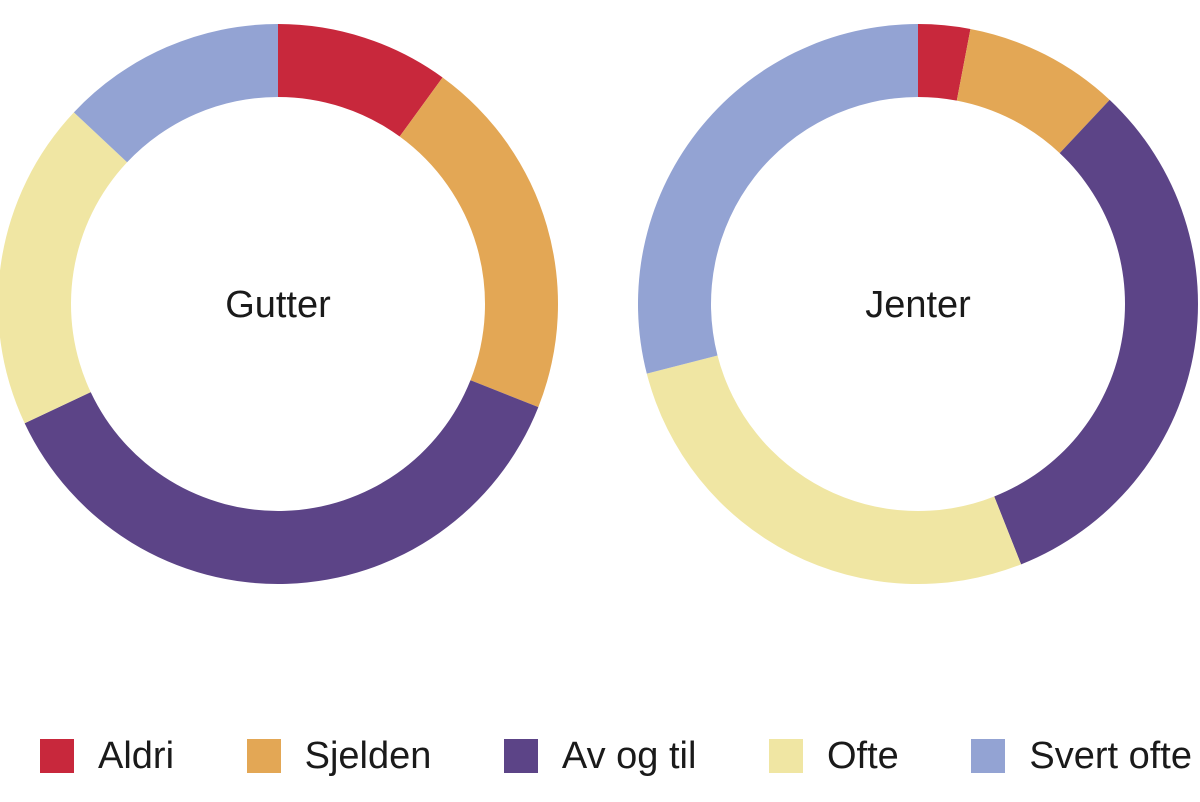 The image size is (1200, 802). I want to click on legend-item-ofte: Ofte, so click(833, 756).